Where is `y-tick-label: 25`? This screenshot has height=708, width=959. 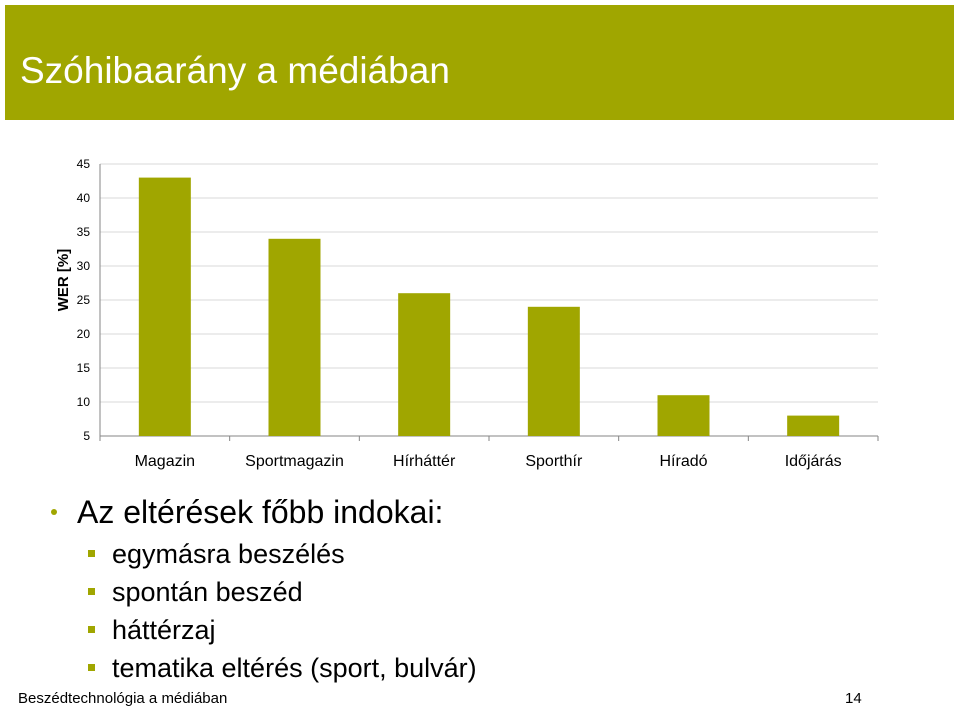 y-tick-label: 25 is located at coordinates (84, 300).